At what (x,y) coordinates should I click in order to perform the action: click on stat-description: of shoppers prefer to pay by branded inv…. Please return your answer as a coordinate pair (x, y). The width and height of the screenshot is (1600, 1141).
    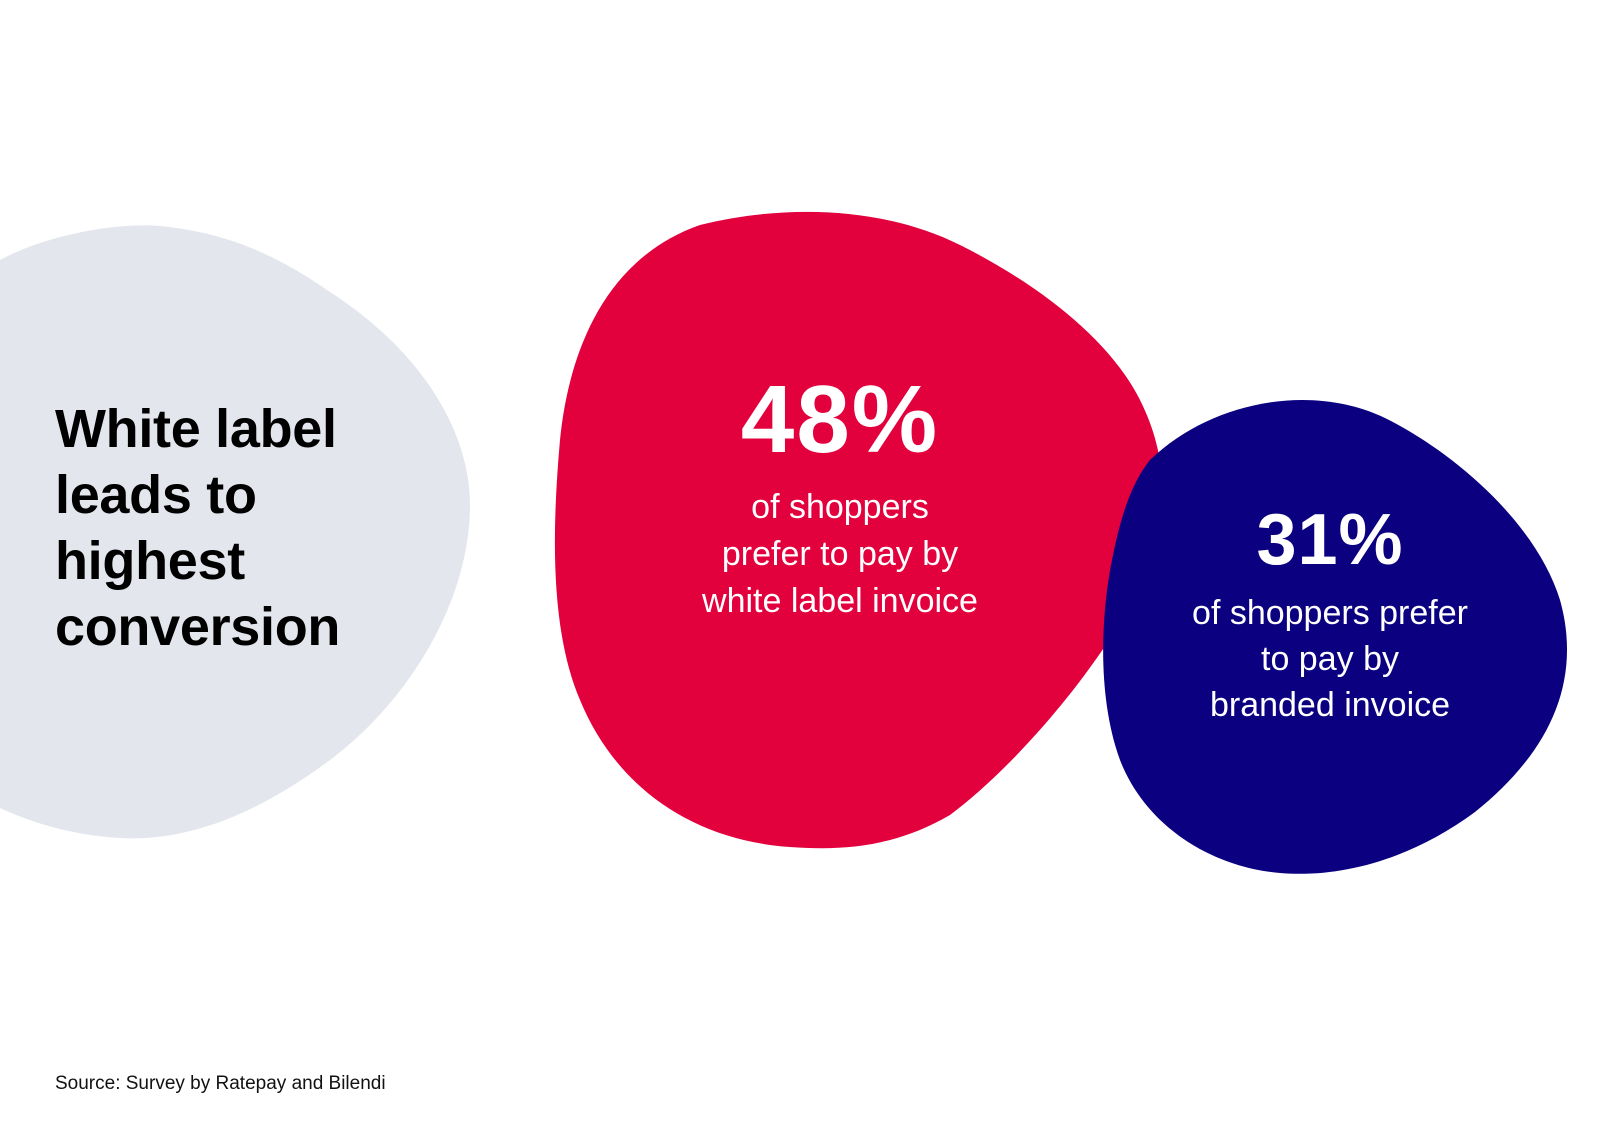
    Looking at the image, I should click on (1330, 659).